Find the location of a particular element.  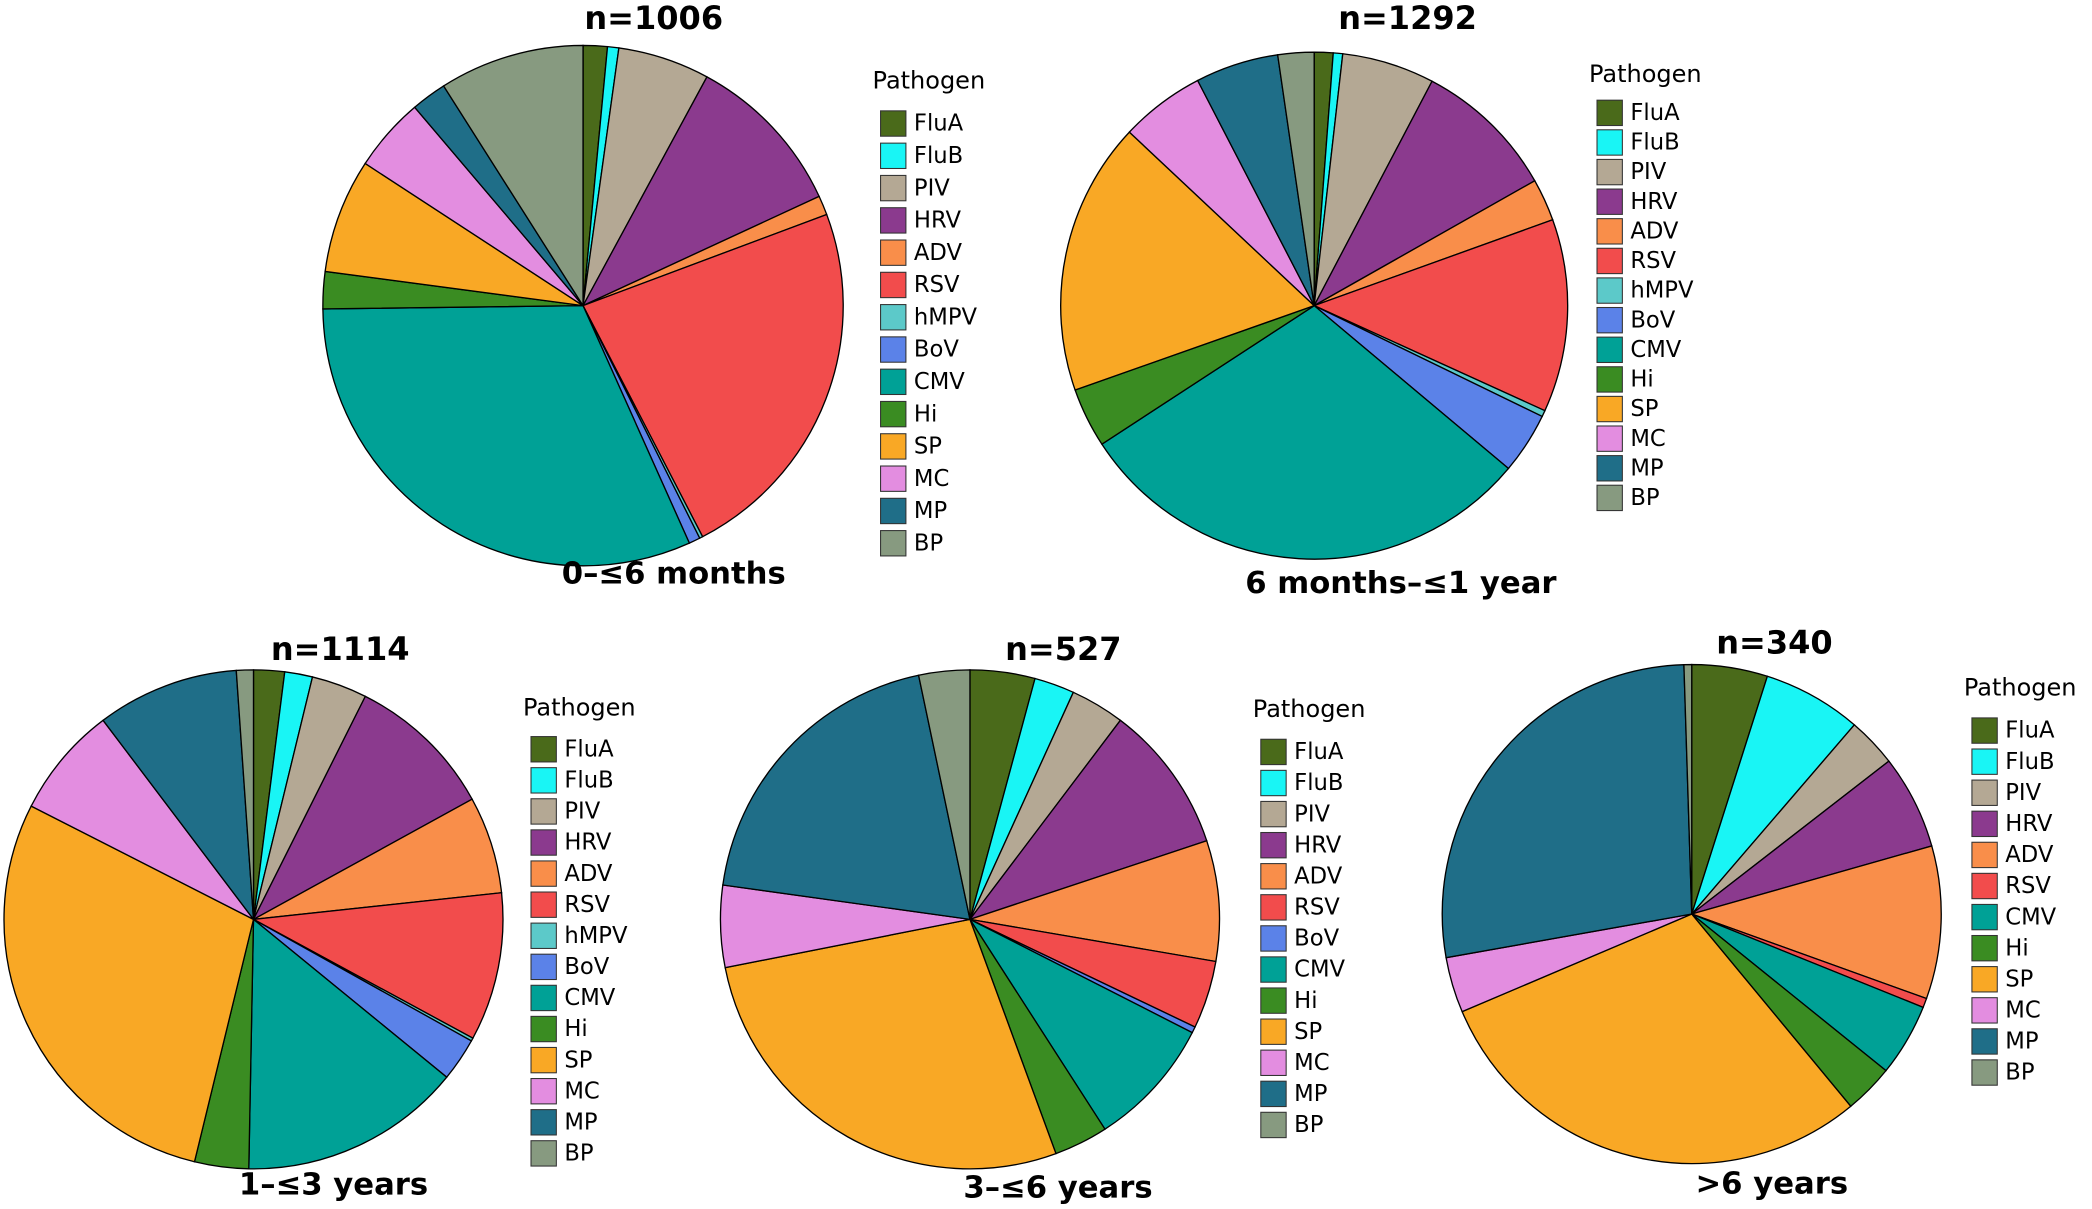

chart-subtitle: 3–≤6 years is located at coordinates (1057, 1187).